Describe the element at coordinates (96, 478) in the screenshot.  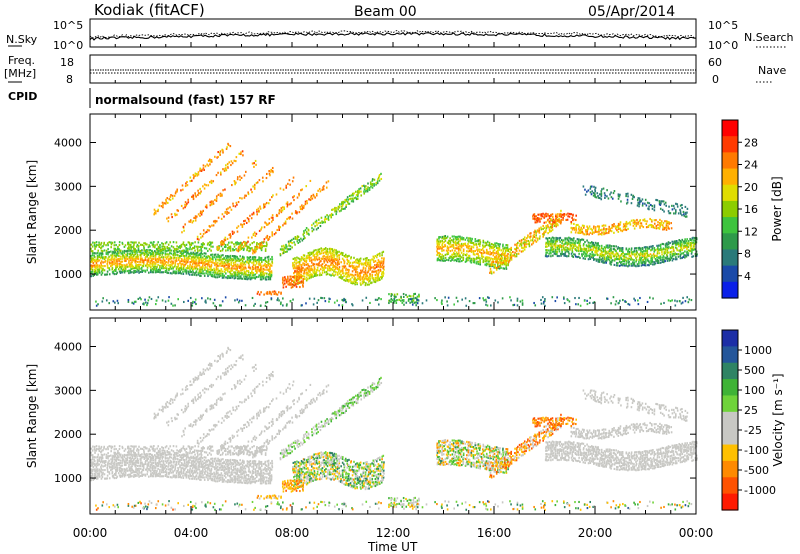
I see `velocity-cell` at that location.